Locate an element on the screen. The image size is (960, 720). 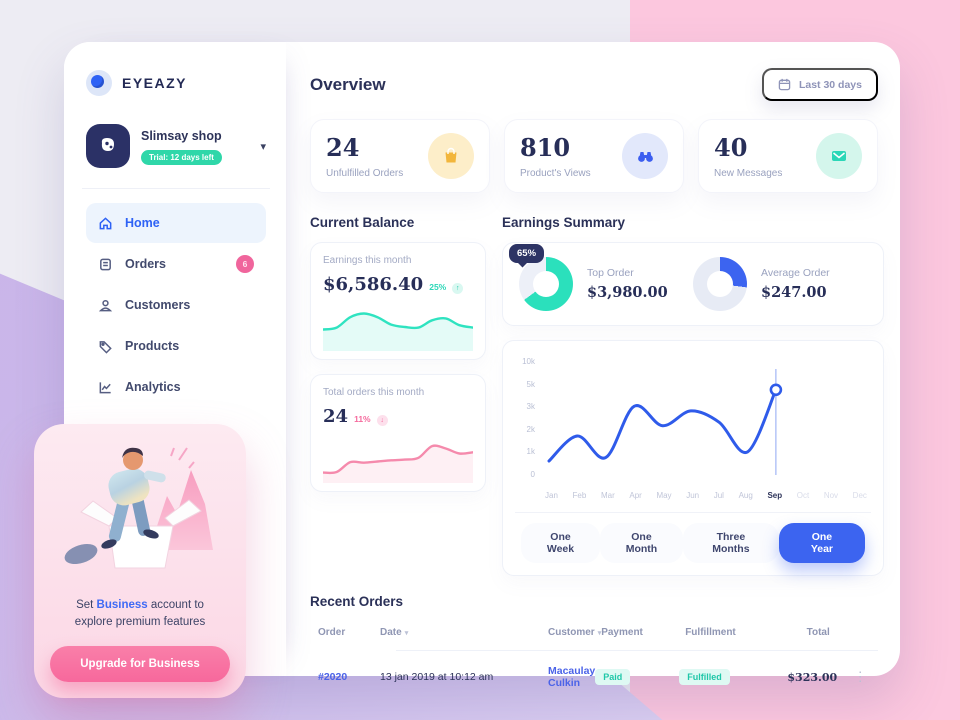
top-order-donut-chart: 65% is located at coordinates (541, 277).